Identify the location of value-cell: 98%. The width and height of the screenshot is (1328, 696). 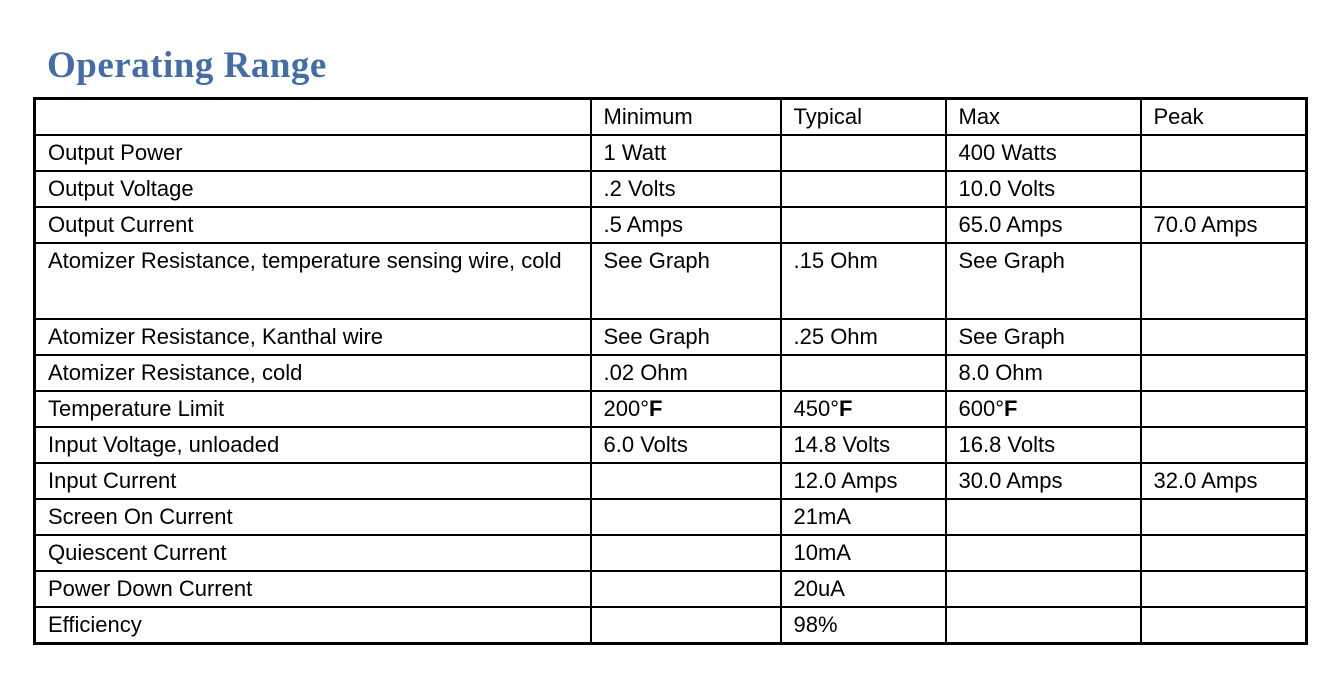
(863, 625).